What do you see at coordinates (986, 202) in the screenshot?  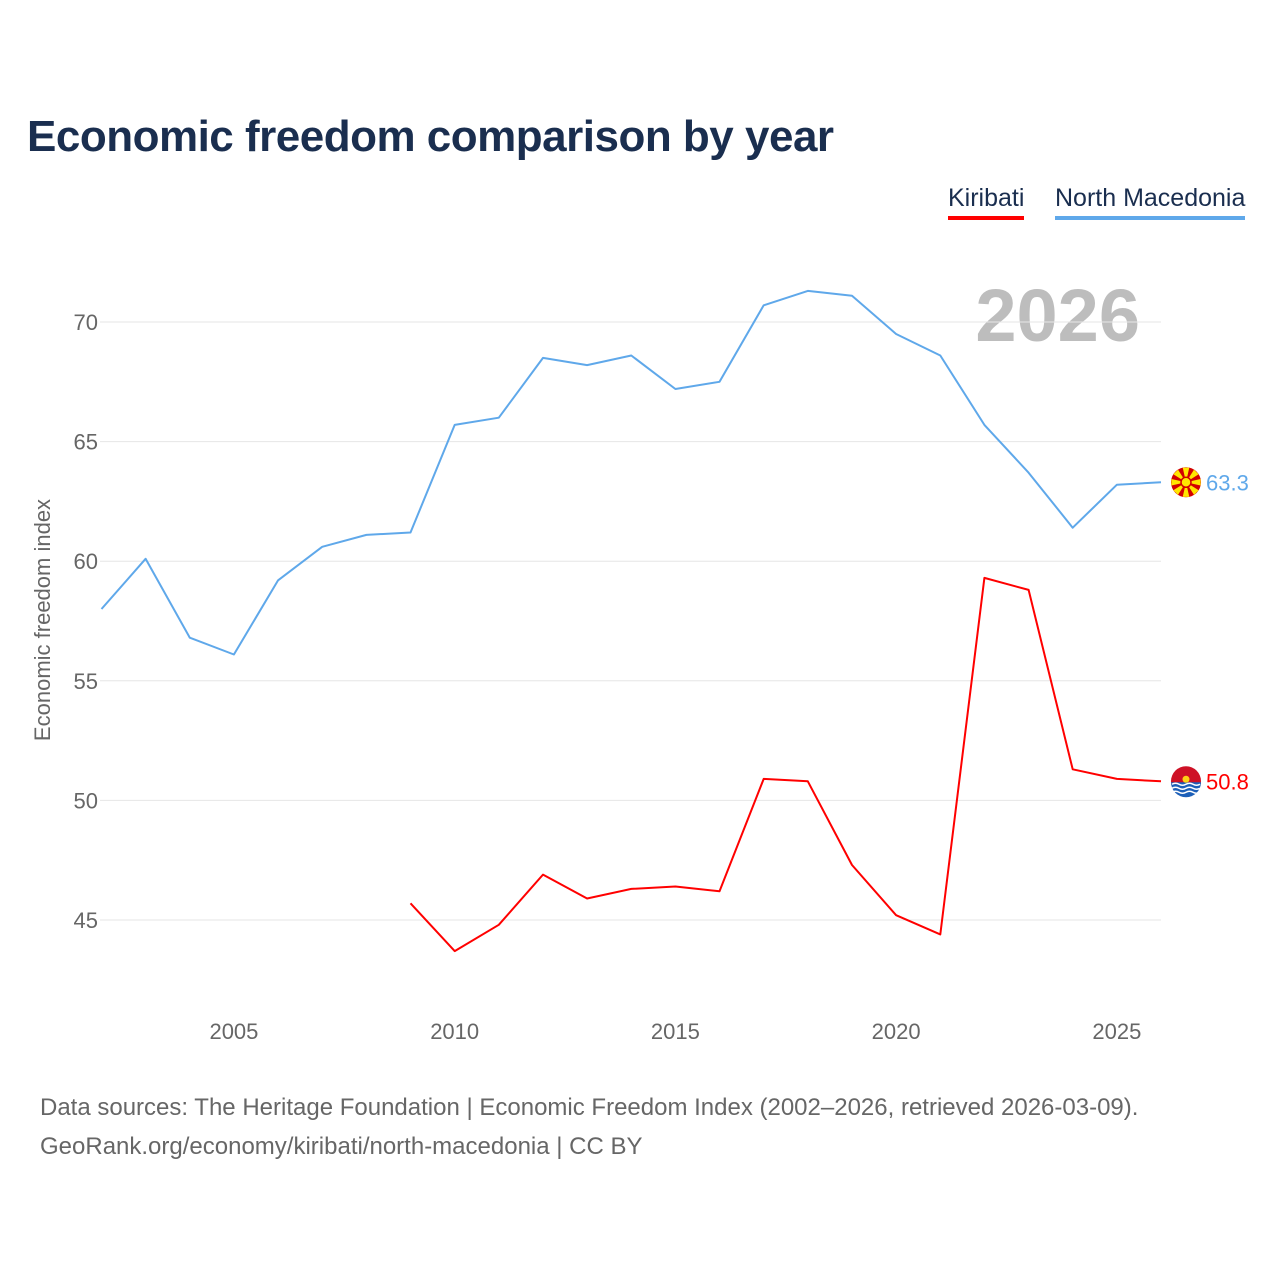 I see `legend-item-kiribati: Kiribati` at bounding box center [986, 202].